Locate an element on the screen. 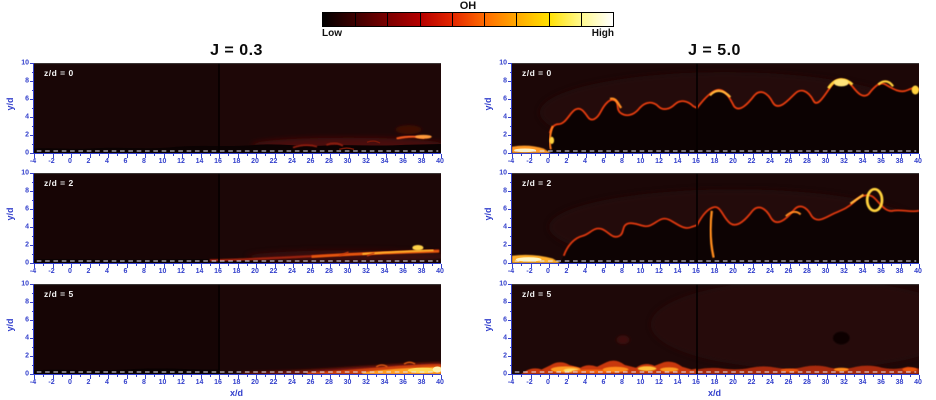 Image resolution: width=936 pixels, height=400 pixels. plot-area-j50-zd0: z/d = 0 is located at coordinates (714, 110).